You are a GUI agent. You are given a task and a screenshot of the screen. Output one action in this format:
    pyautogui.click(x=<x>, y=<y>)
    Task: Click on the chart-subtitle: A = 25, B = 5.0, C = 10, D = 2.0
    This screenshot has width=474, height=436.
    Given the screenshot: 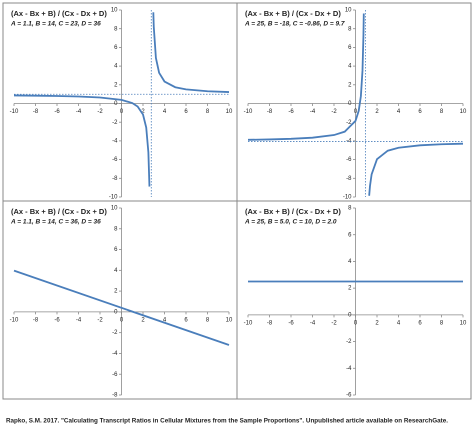 What is the action you would take?
    pyautogui.click(x=290, y=222)
    